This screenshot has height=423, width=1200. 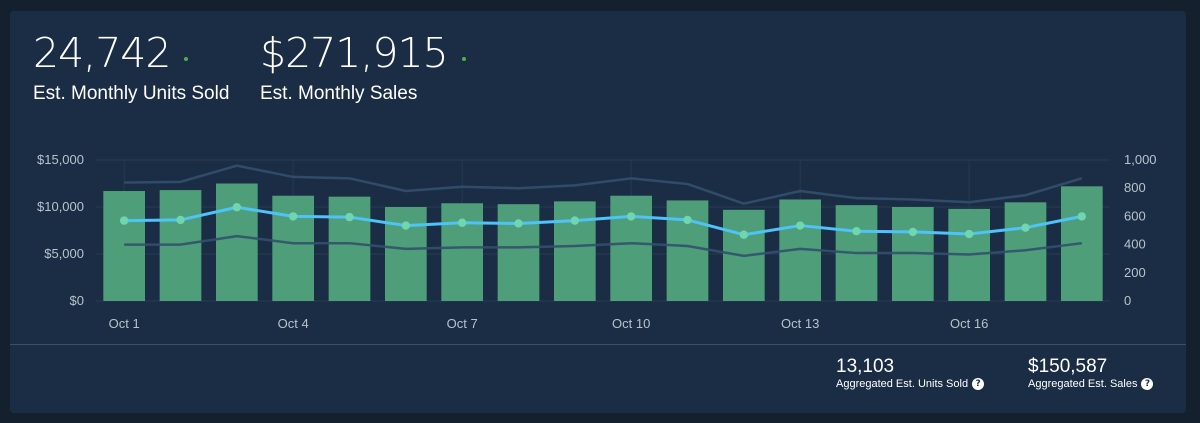 I want to click on y-right-tick-label: 200, so click(x=1135, y=272).